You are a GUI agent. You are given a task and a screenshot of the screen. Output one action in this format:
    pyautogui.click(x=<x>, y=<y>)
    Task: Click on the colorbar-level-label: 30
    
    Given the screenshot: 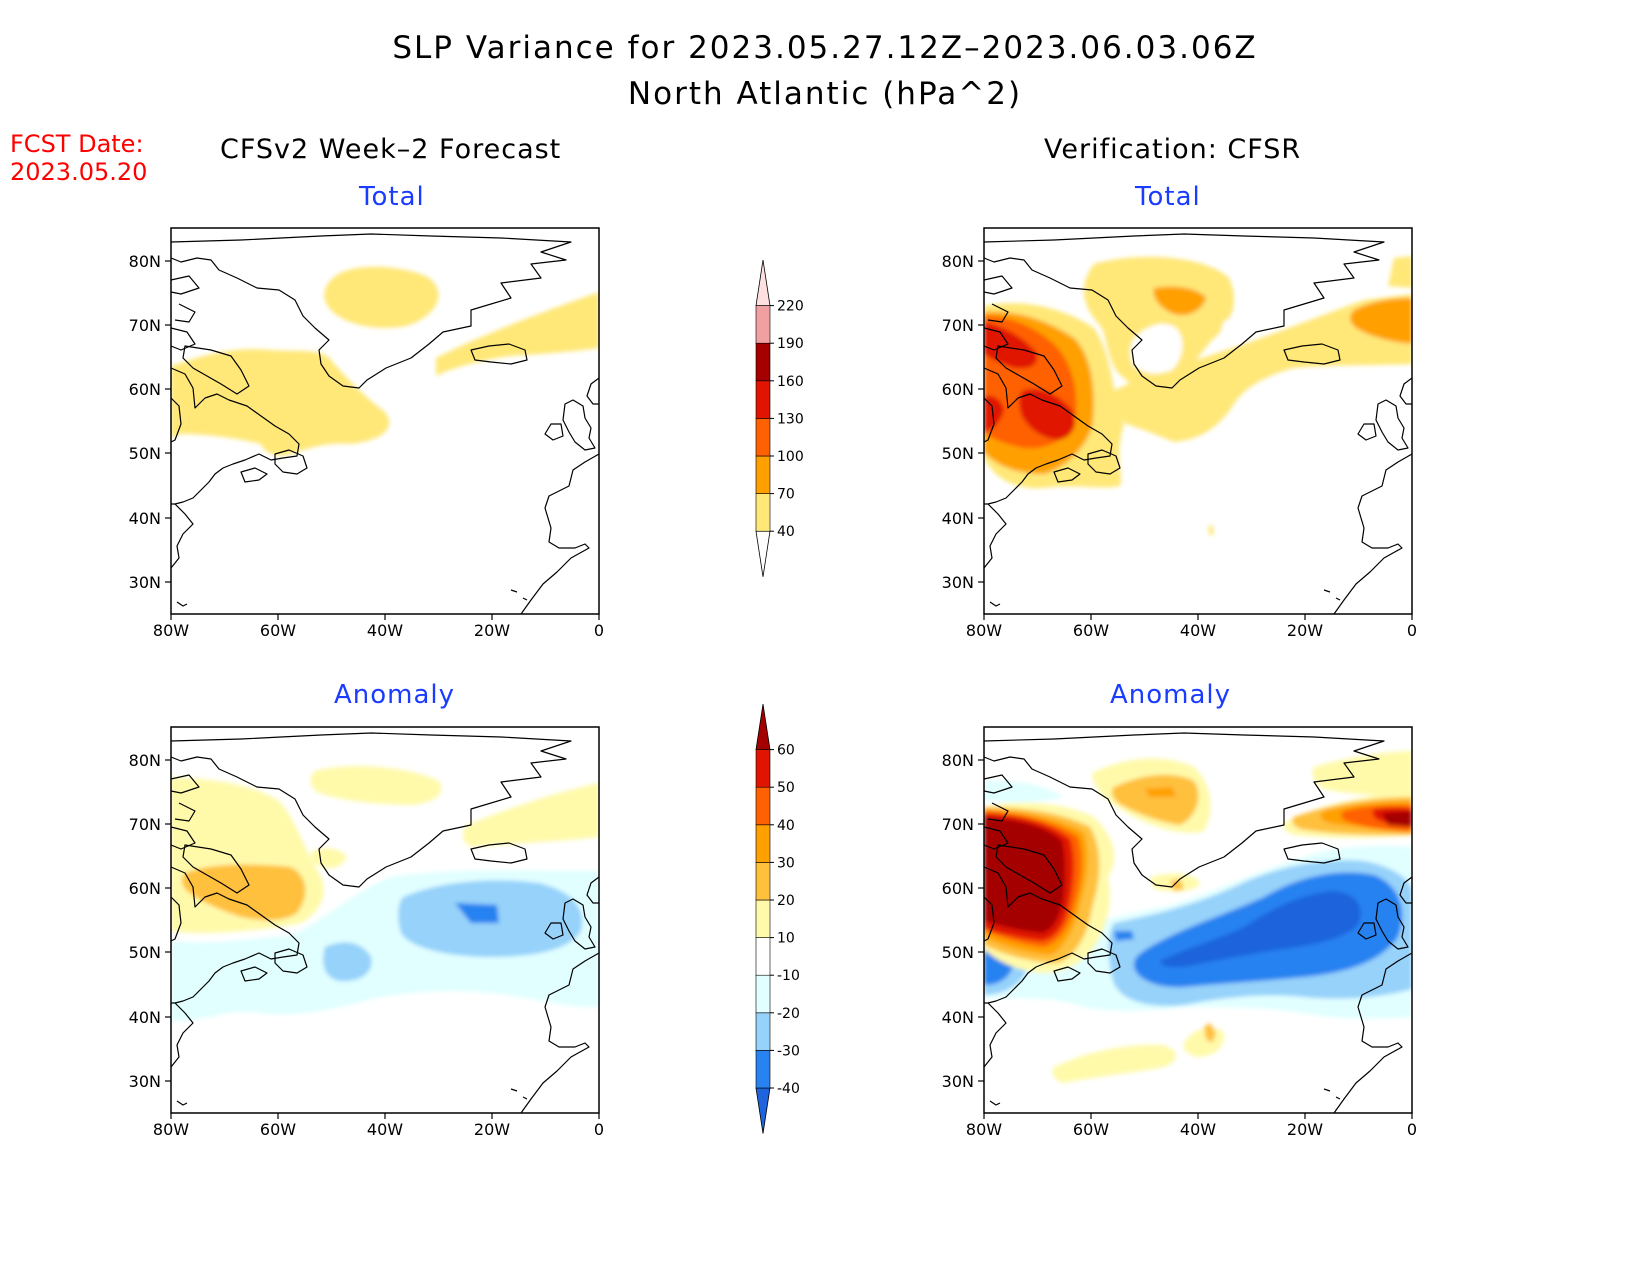 What is the action you would take?
    pyautogui.click(x=786, y=863)
    